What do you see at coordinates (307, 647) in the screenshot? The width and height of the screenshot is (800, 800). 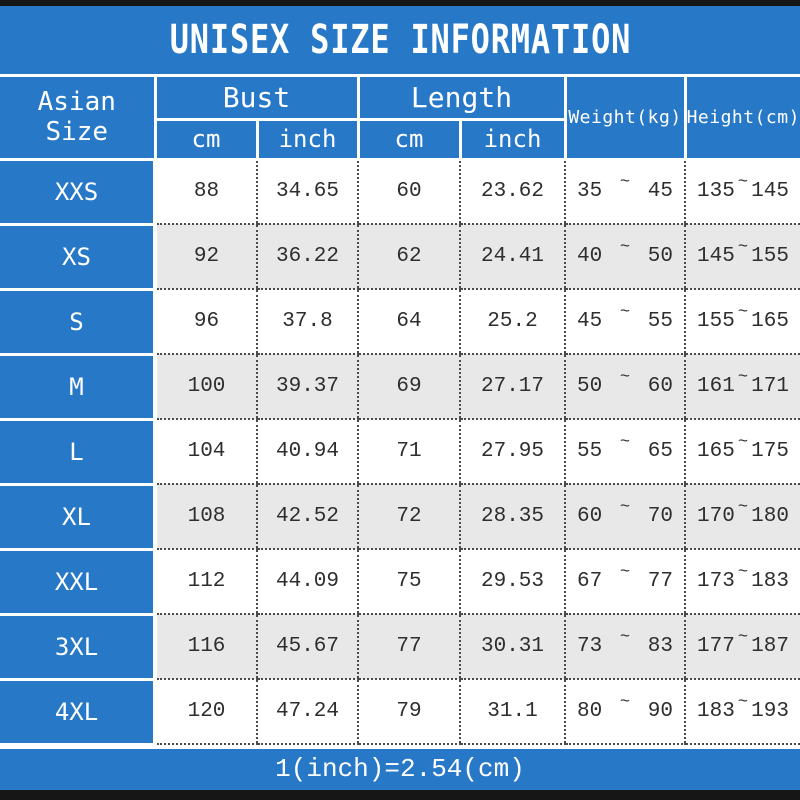 I see `bust-inch-cell: 45.67` at bounding box center [307, 647].